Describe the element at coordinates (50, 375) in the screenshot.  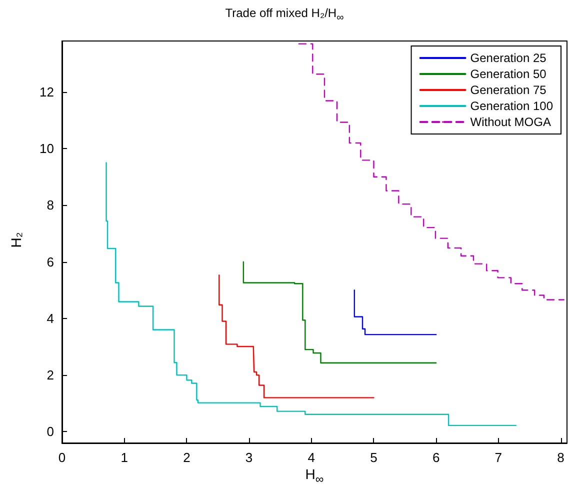
I see `y-tick-label: 2` at that location.